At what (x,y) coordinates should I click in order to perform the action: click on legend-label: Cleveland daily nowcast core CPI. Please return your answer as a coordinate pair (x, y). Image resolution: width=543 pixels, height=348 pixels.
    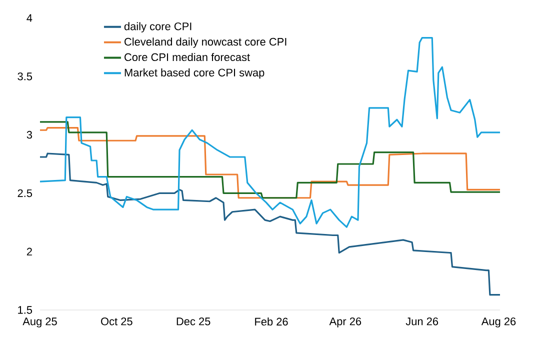
    Looking at the image, I should click on (205, 43).